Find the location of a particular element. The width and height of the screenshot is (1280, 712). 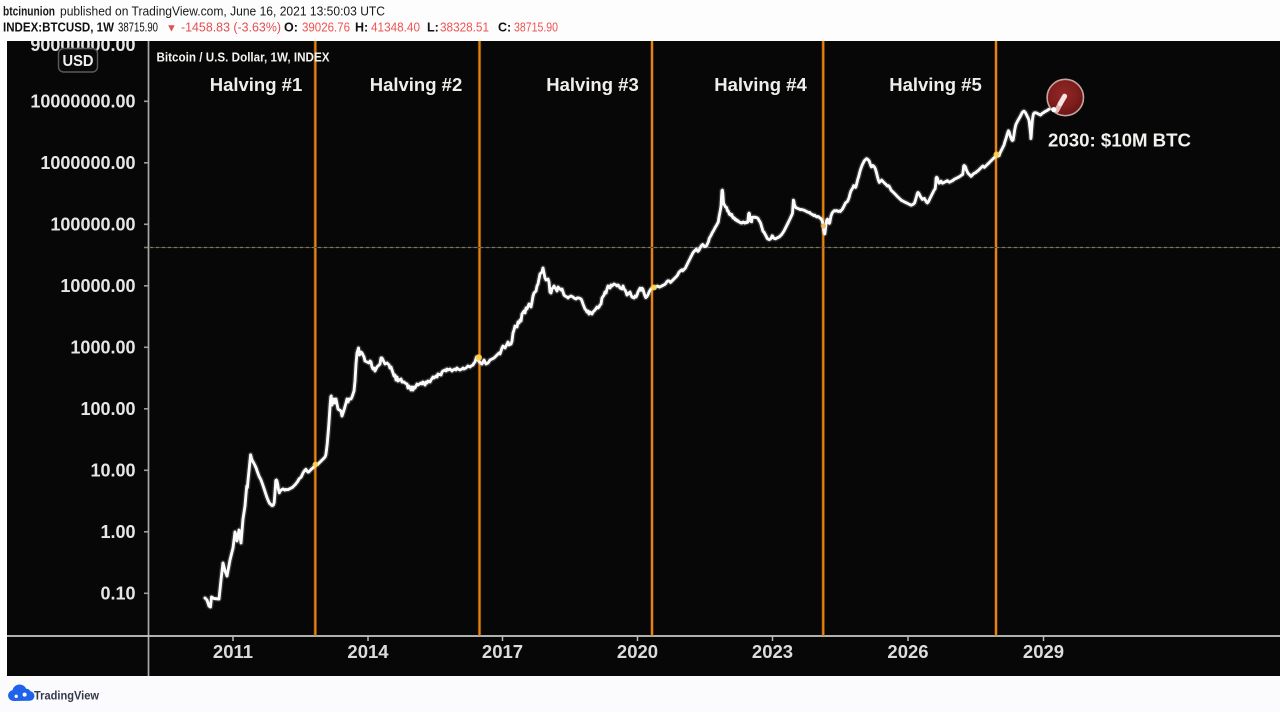

svg-text: C: is located at coordinates (504, 28).